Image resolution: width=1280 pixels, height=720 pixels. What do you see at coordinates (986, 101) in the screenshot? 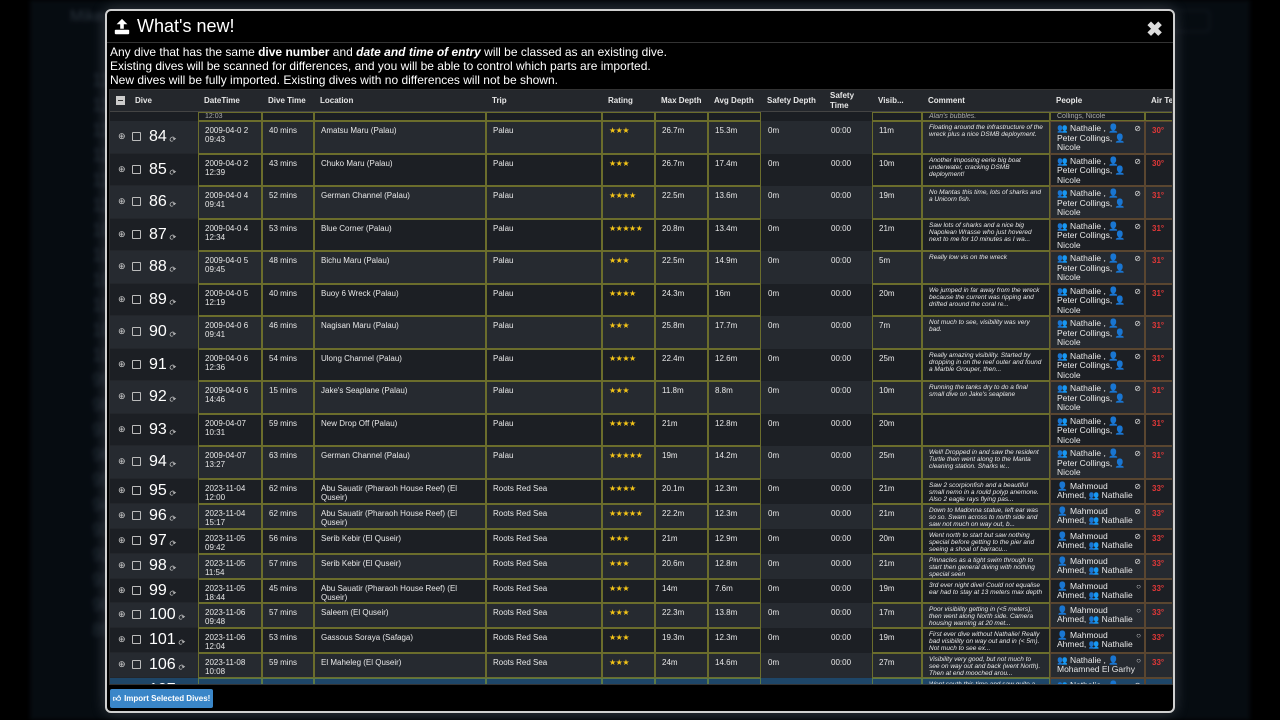
I see `column-comment: Comment` at bounding box center [986, 101].